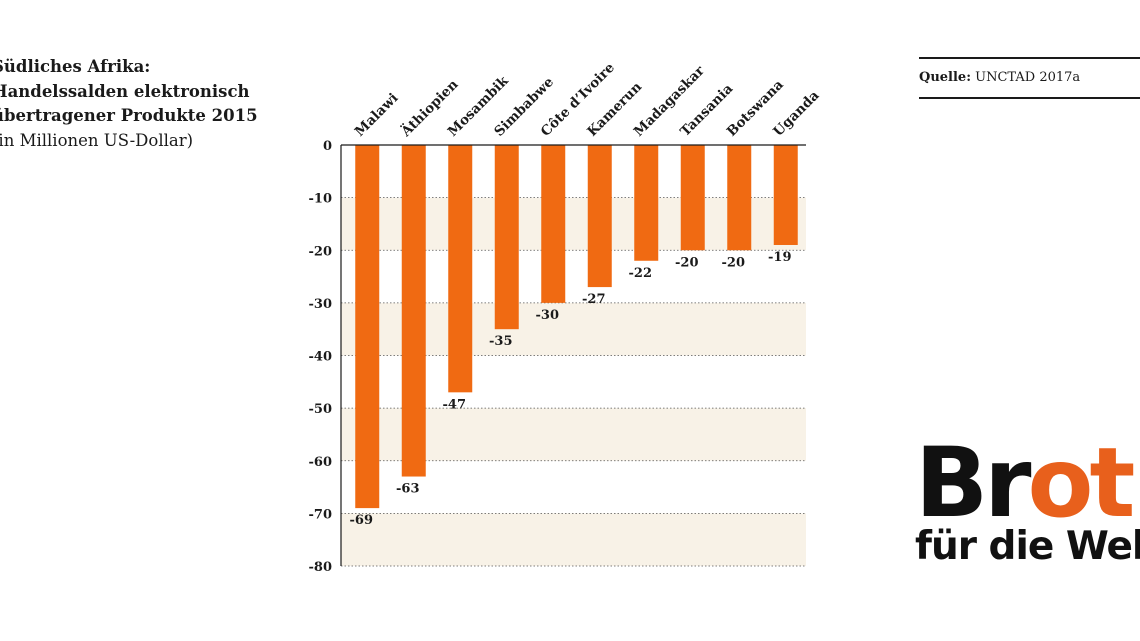 This screenshot has width=1140, height=641. What do you see at coordinates (321, 567) in the screenshot?
I see `y-tick-label: -80` at bounding box center [321, 567].